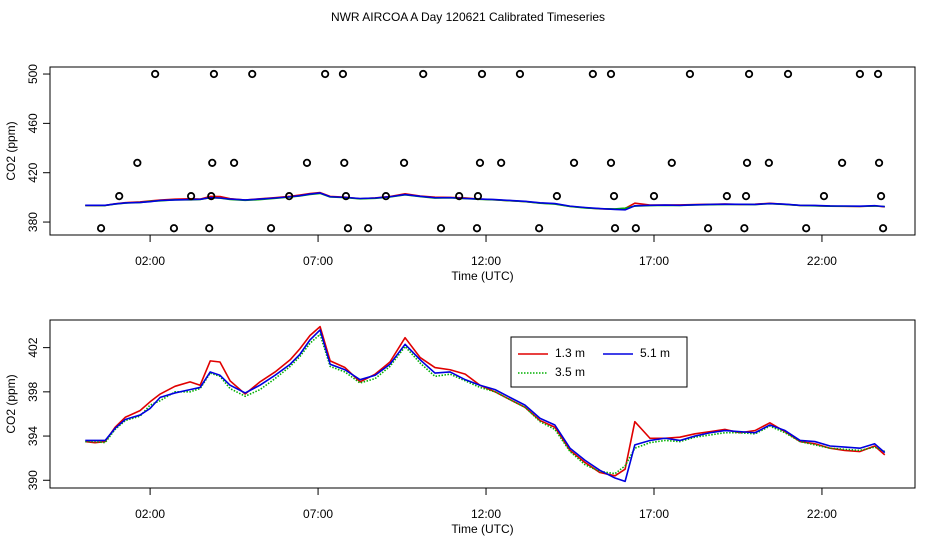  Describe the element at coordinates (655, 353) in the screenshot. I see `legend-label: 5.1 m` at that location.